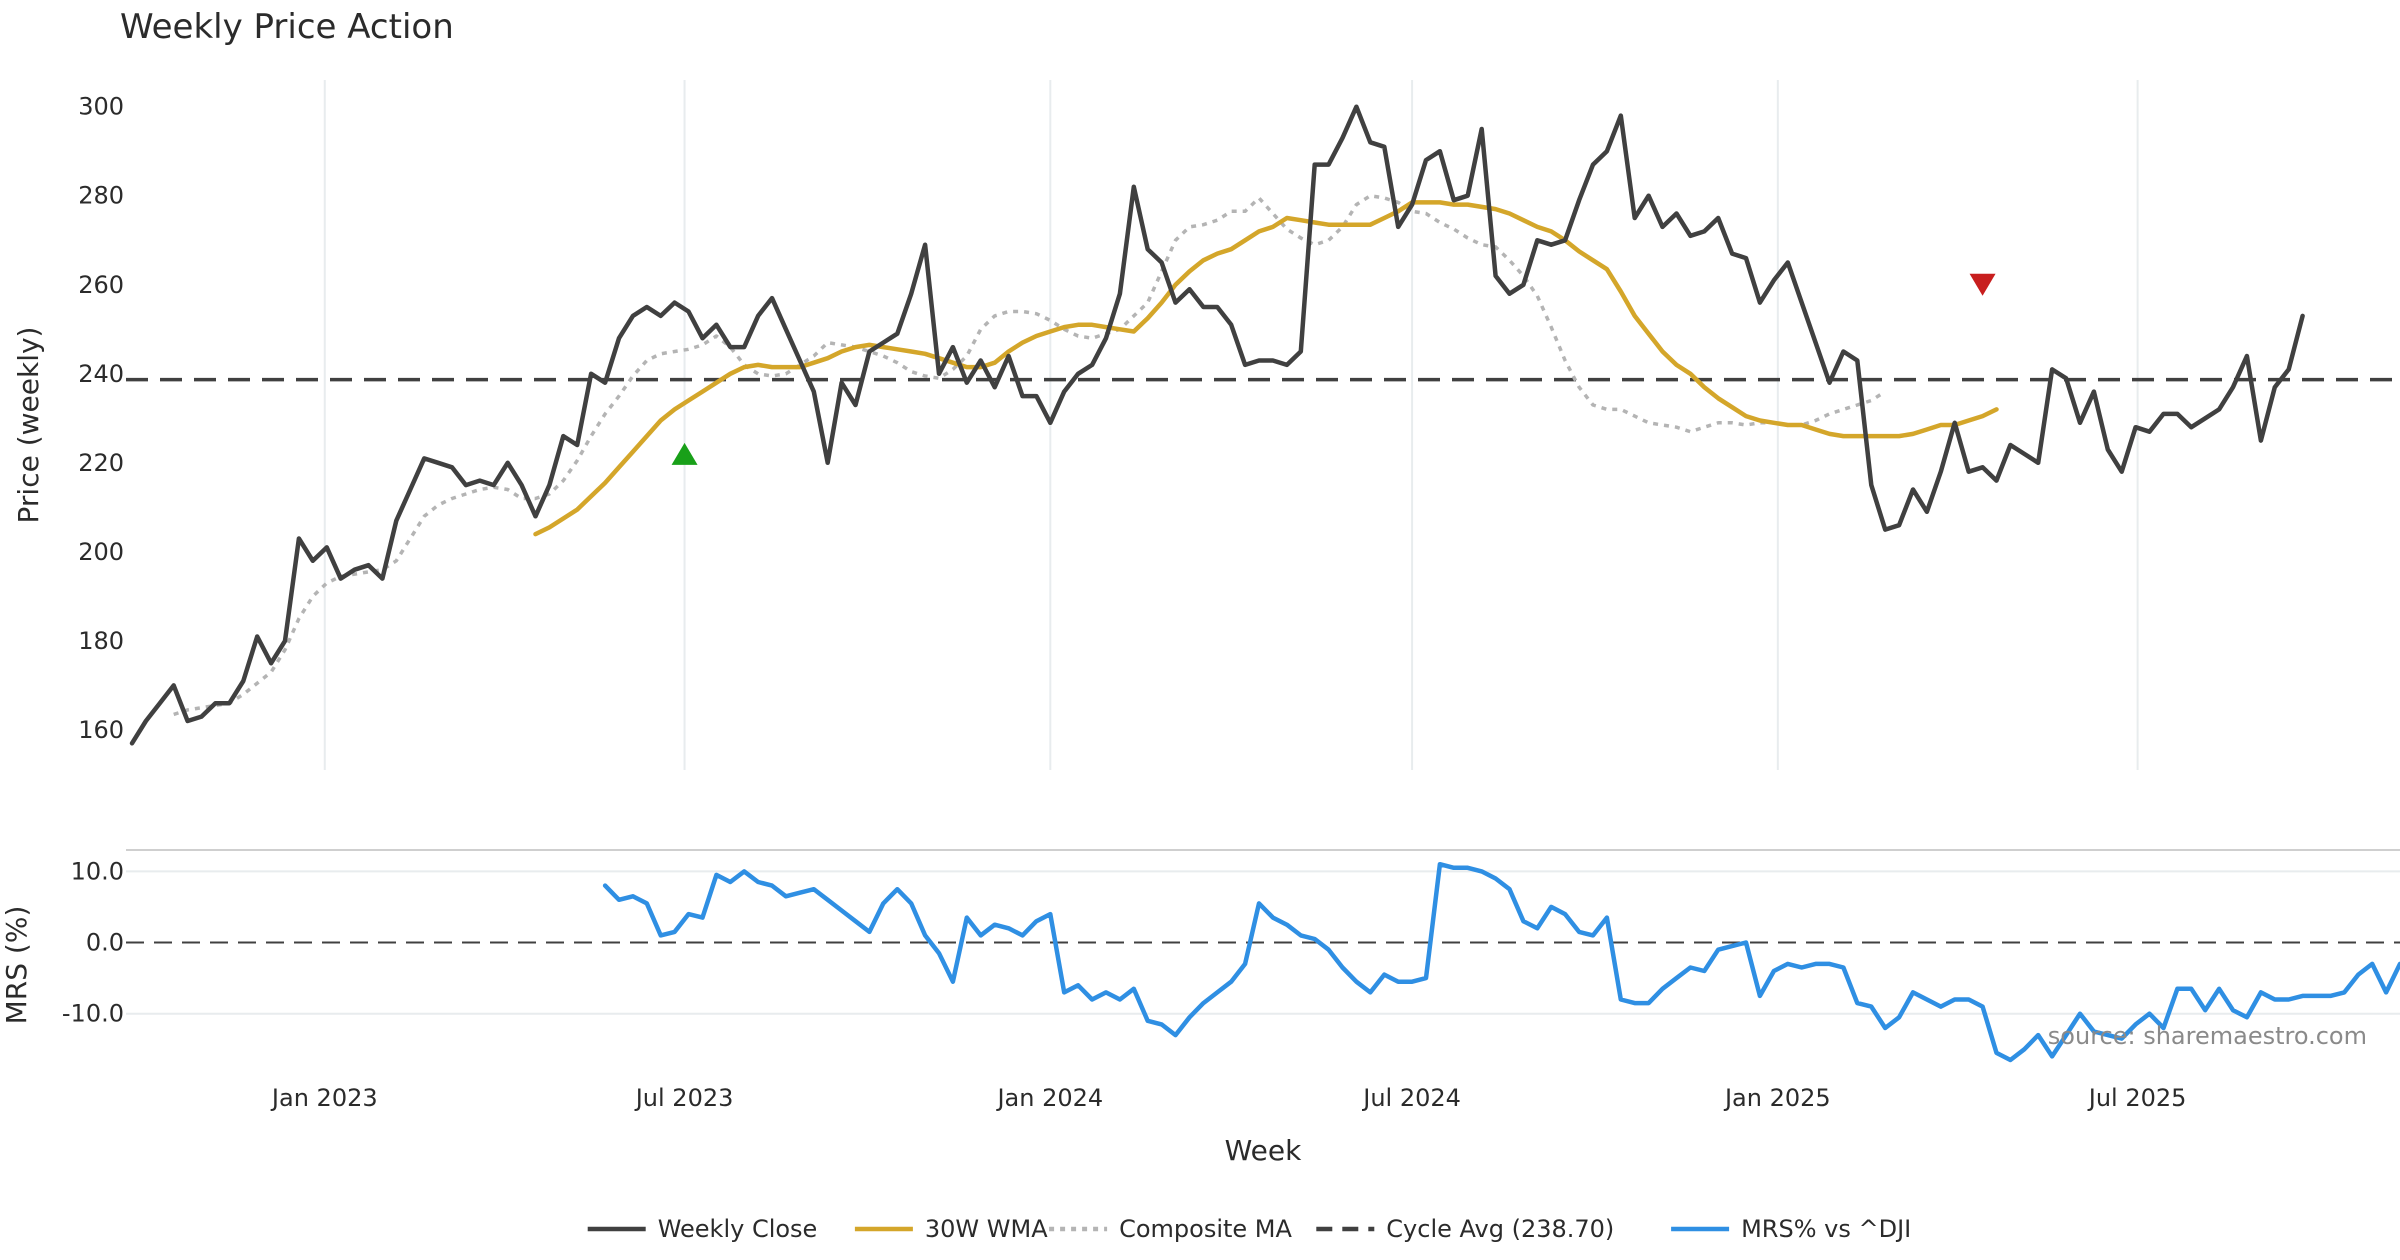 This screenshot has width=2400, height=1260. Describe the element at coordinates (684, 453) in the screenshot. I see `buy-signal-marker` at that location.